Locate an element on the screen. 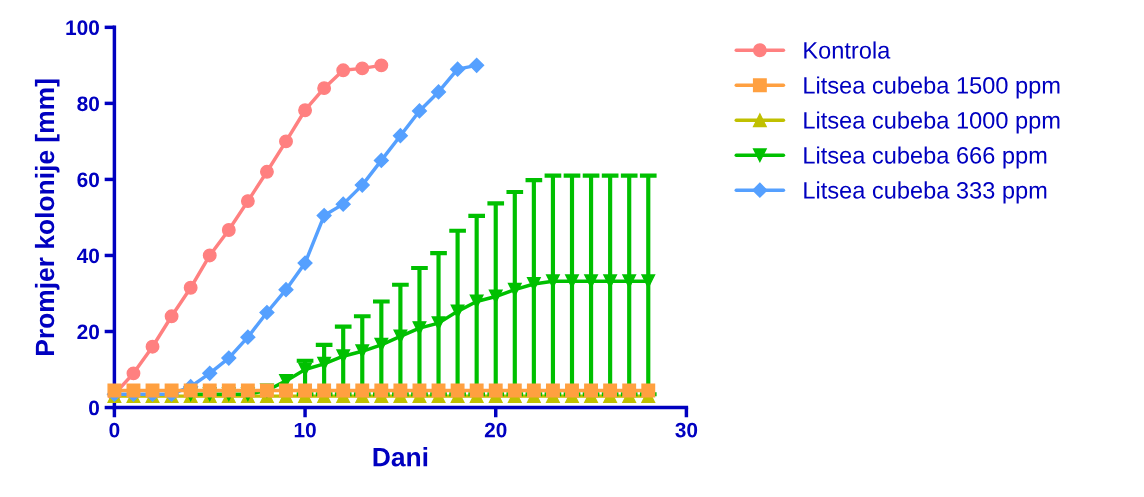 This screenshot has width=1144, height=497. y-tick-label: 100 is located at coordinates (82, 28).